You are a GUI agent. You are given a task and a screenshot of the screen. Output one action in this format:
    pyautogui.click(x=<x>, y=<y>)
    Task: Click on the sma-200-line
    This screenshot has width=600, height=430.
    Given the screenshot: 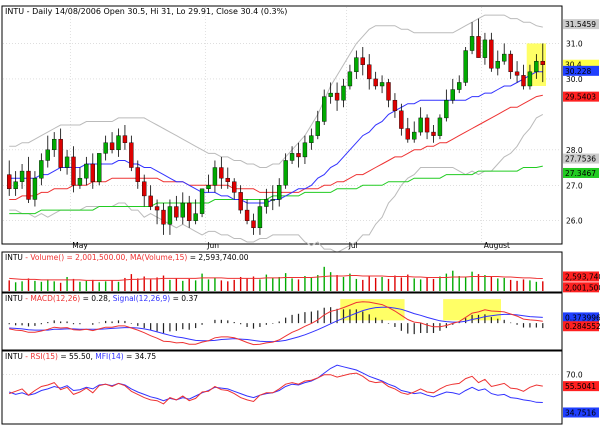 What is the action you would take?
    pyautogui.click(x=276, y=190)
    